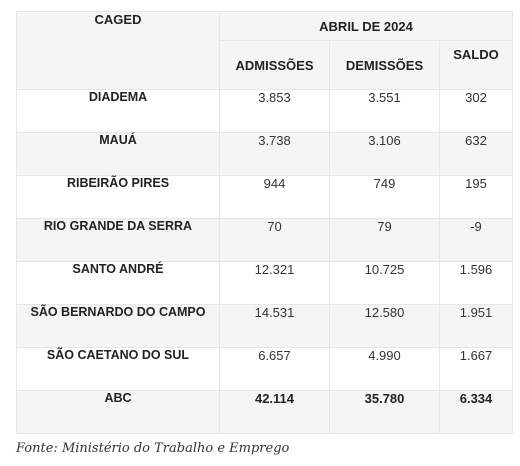 The width and height of the screenshot is (520, 466). What do you see at coordinates (476, 326) in the screenshot?
I see `row-saldo: 1.951` at bounding box center [476, 326].